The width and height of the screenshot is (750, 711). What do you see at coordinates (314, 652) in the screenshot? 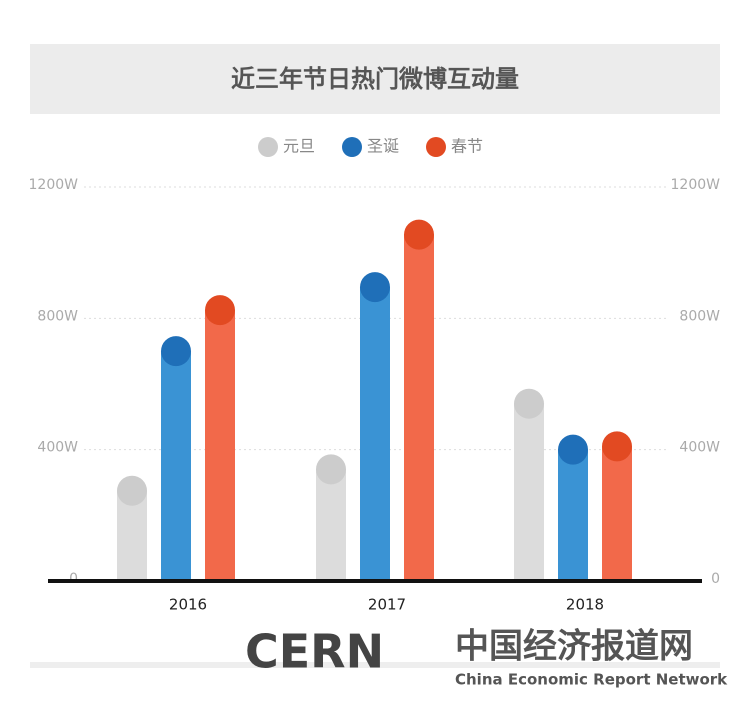
I see `footer-logo: CERN` at bounding box center [314, 652].